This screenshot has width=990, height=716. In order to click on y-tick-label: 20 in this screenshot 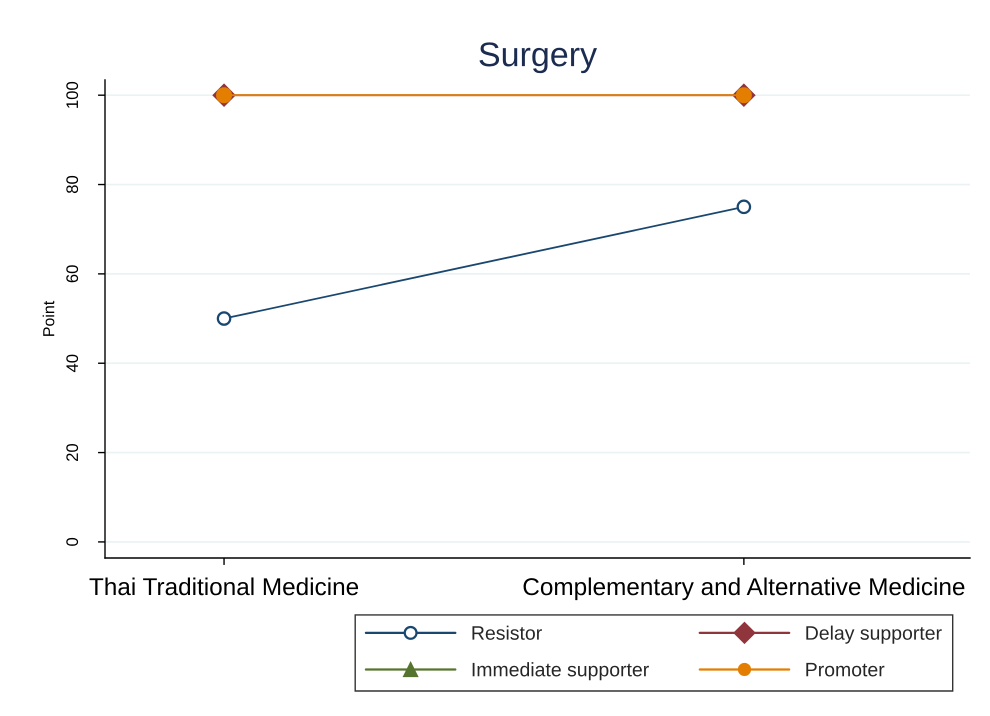, I will do `click(72, 452)`.